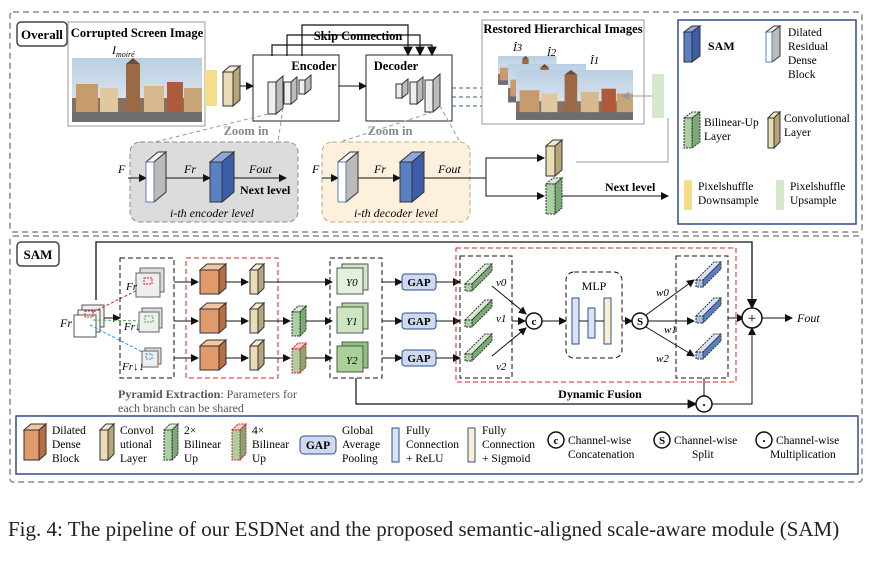 The image size is (879, 574). What do you see at coordinates (421, 321) in the screenshot?
I see `gap-1: GAP` at bounding box center [421, 321].